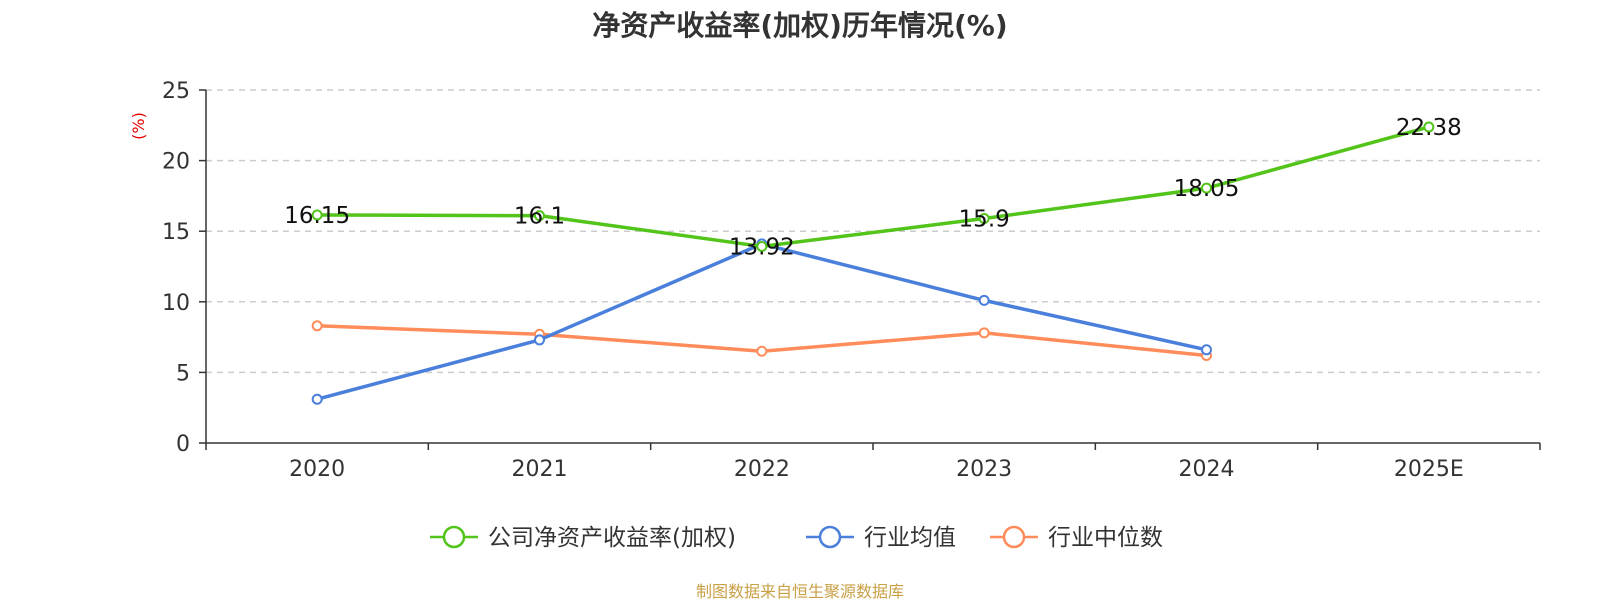 This screenshot has width=1600, height=602. What do you see at coordinates (176, 232) in the screenshot?
I see `y-tick-label: 15` at bounding box center [176, 232].